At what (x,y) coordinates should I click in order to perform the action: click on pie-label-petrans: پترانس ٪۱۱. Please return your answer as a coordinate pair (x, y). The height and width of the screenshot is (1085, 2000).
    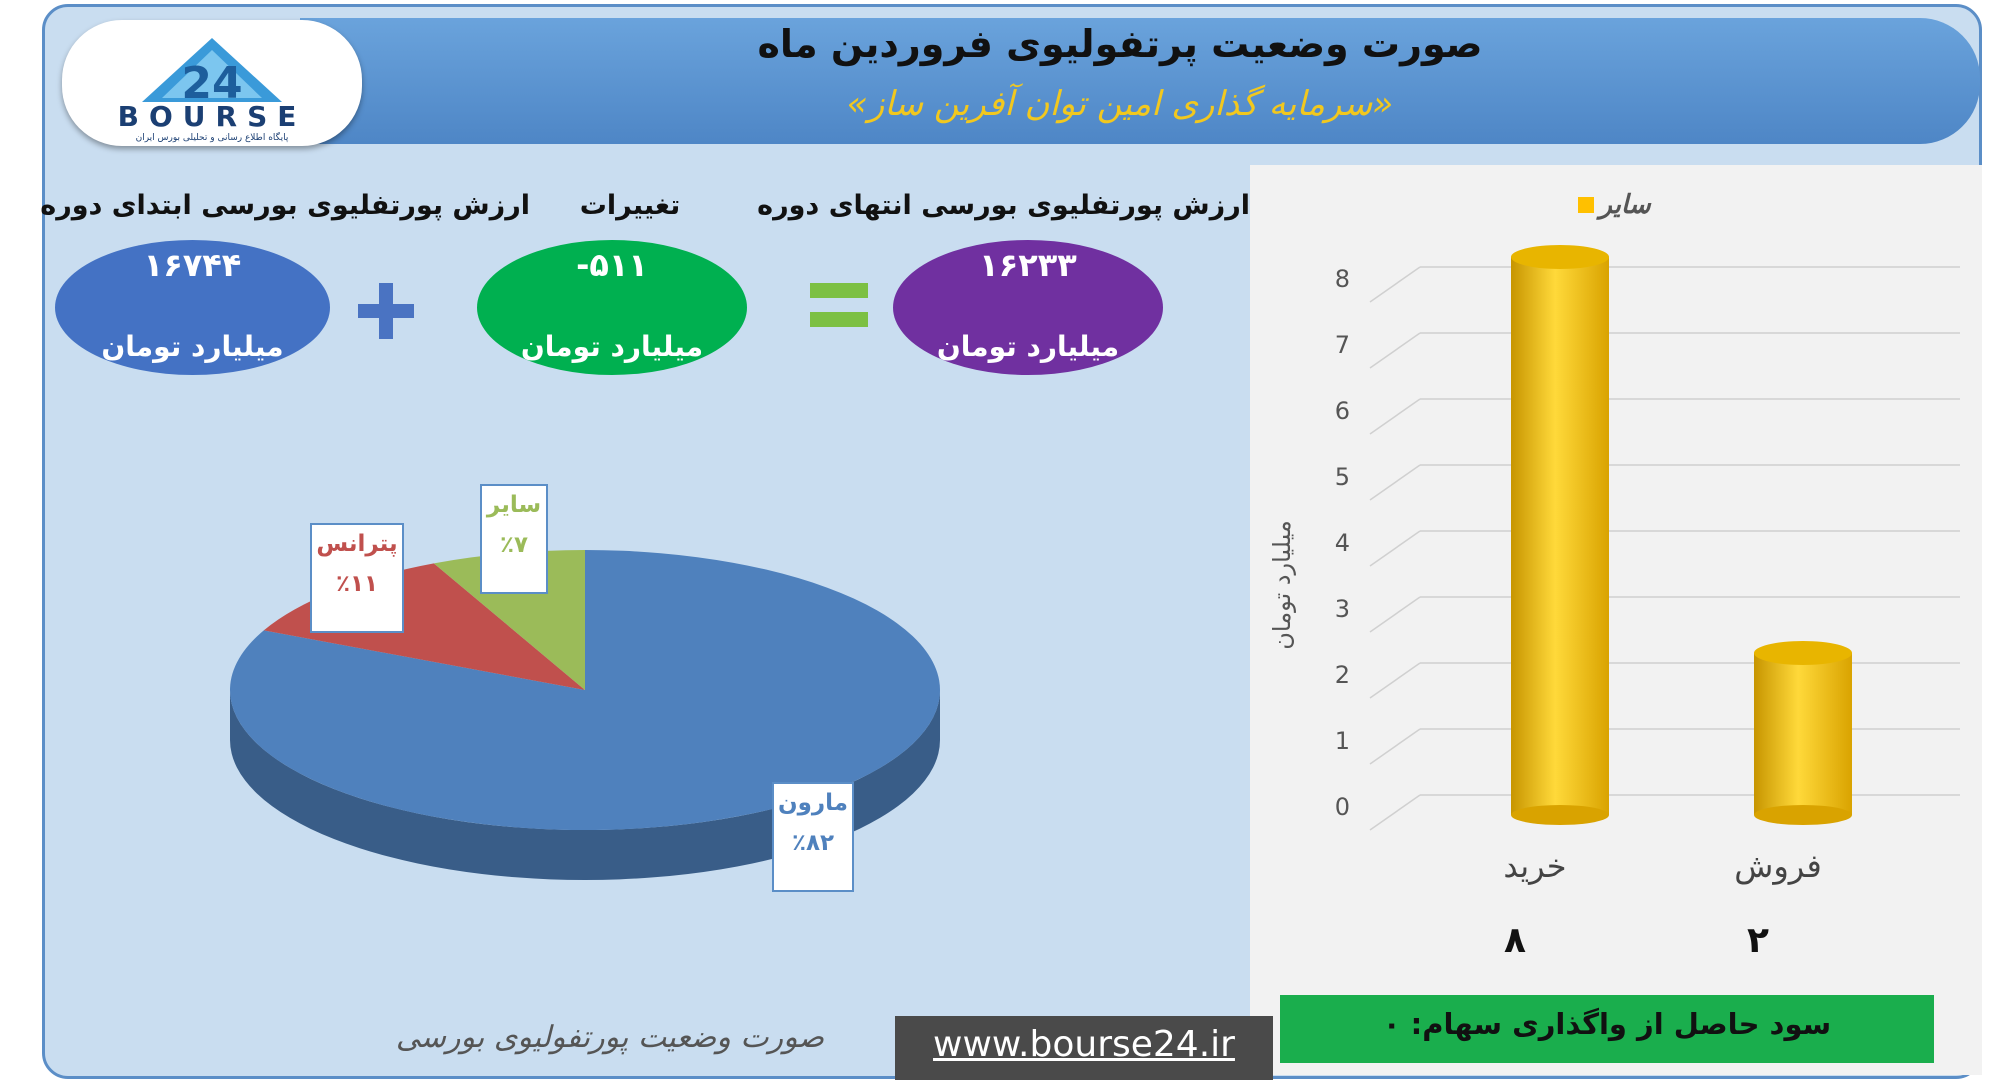
    Looking at the image, I should click on (357, 578).